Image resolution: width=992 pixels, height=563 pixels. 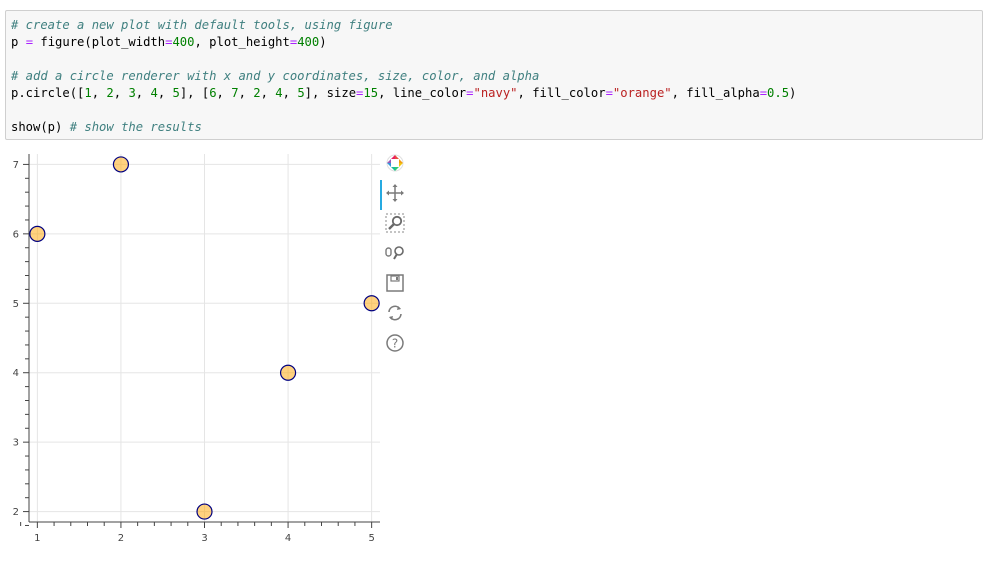 What do you see at coordinates (99, 42) in the screenshot?
I see `code-token: figure(plot_width` at bounding box center [99, 42].